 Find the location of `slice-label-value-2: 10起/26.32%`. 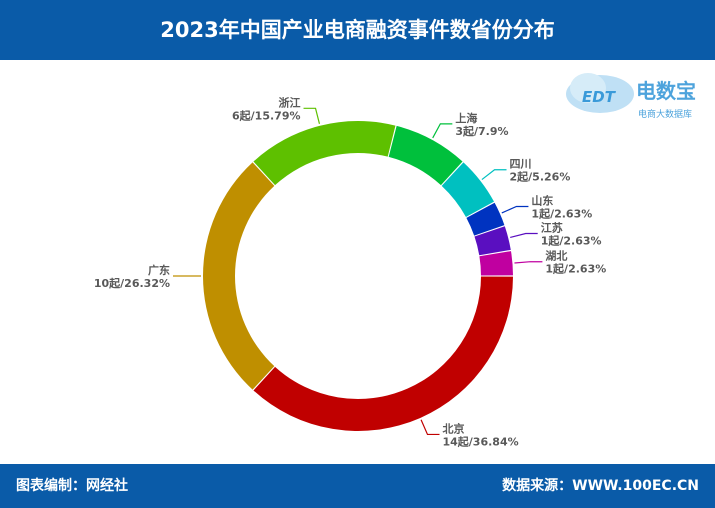

slice-label-value-2: 10起/26.32% is located at coordinates (132, 283).